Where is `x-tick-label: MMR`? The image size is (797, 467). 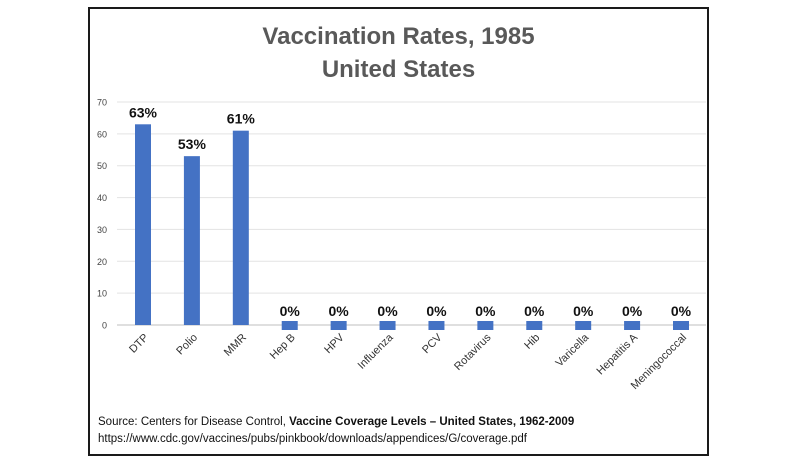 x-tick-label: MMR is located at coordinates (235, 345).